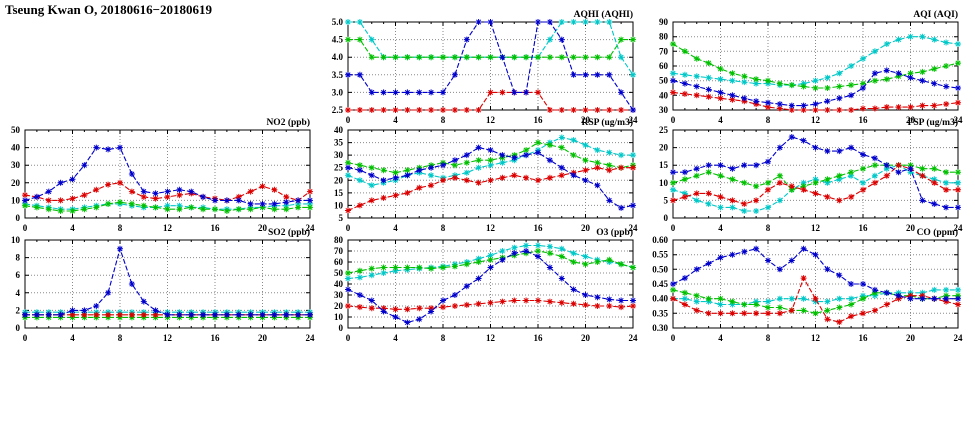  Describe the element at coordinates (664, 66) in the screenshot. I see `y-tick-label: 60` at that location.